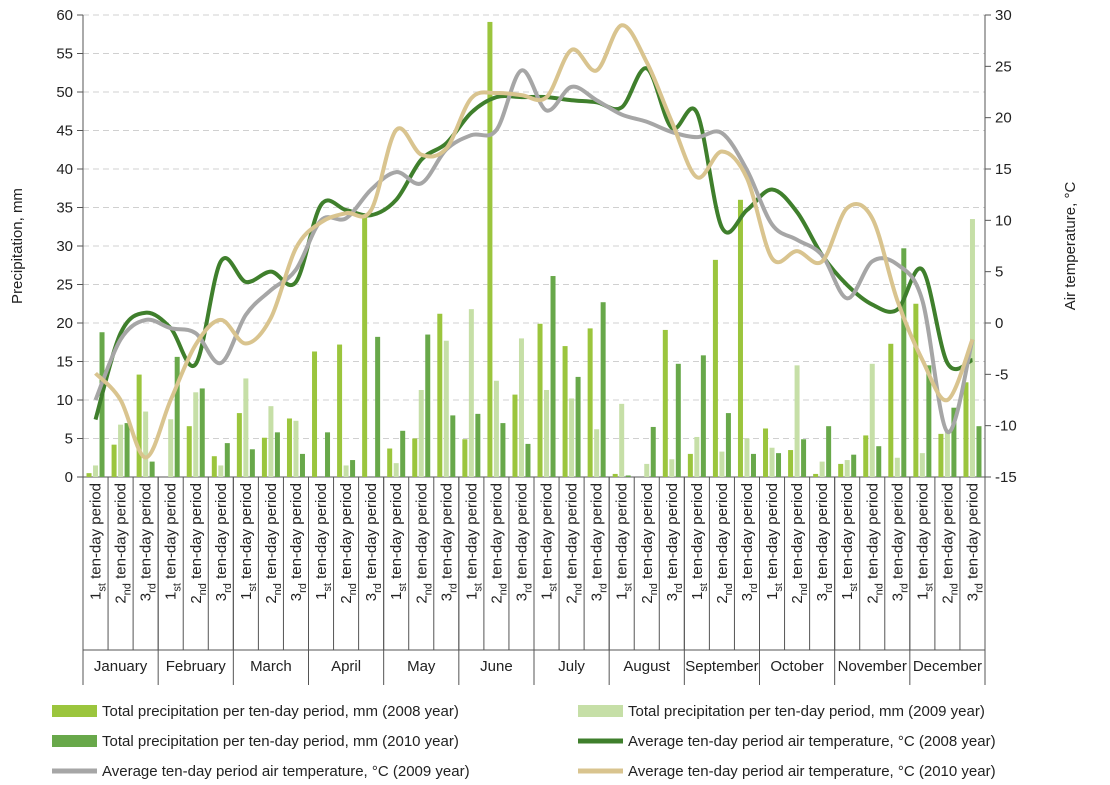 The height and width of the screenshot is (785, 1110). What do you see at coordinates (1003, 15) in the screenshot?
I see `y2-tick-label: 30` at bounding box center [1003, 15].